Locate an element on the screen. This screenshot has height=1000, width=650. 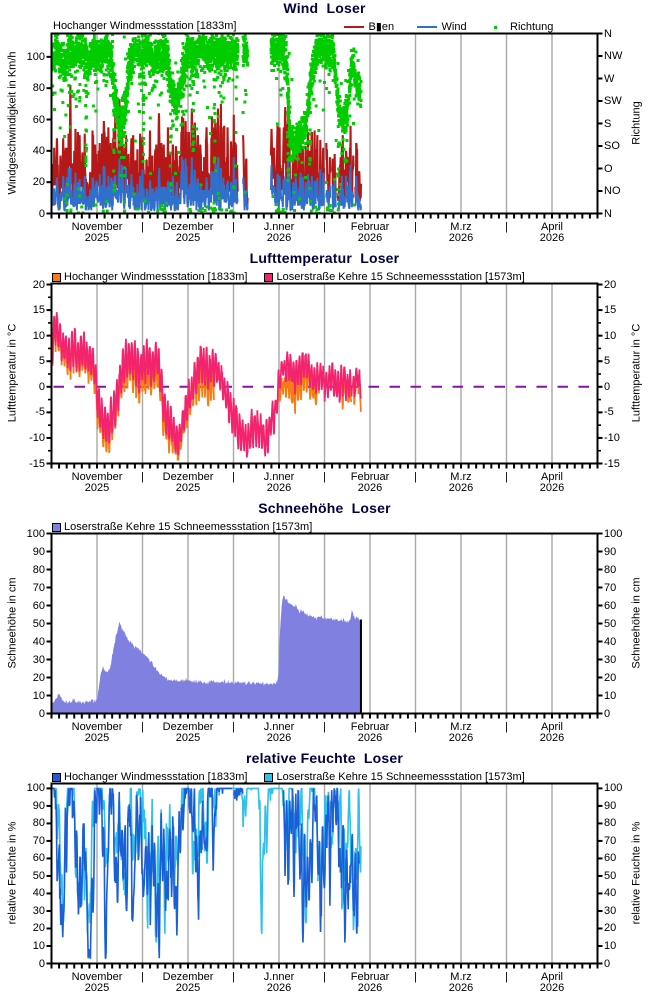
y-tick-label-left: -5 is located at coordinates (40, 412).